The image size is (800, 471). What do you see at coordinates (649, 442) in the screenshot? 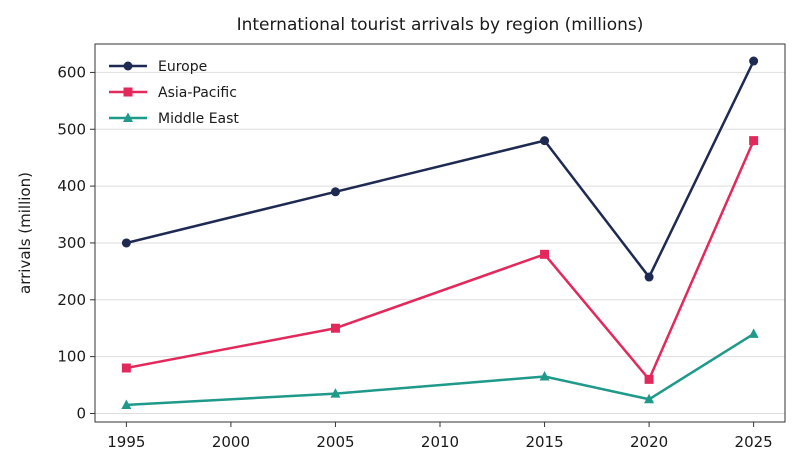
I see `x-tick-label: 2020` at bounding box center [649, 442].